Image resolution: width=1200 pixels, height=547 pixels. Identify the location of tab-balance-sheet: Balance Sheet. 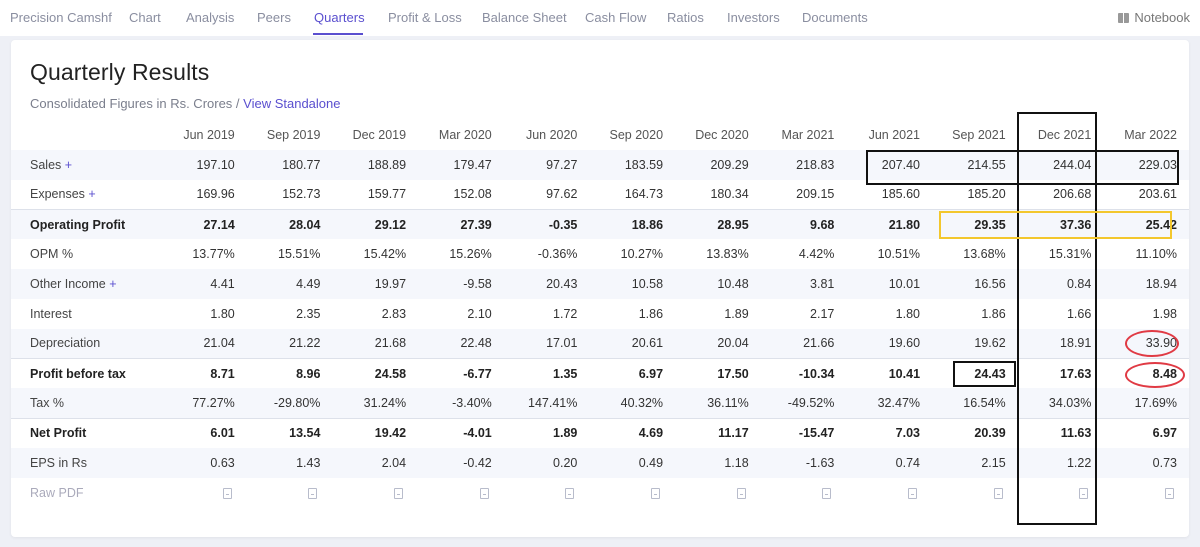
(524, 17).